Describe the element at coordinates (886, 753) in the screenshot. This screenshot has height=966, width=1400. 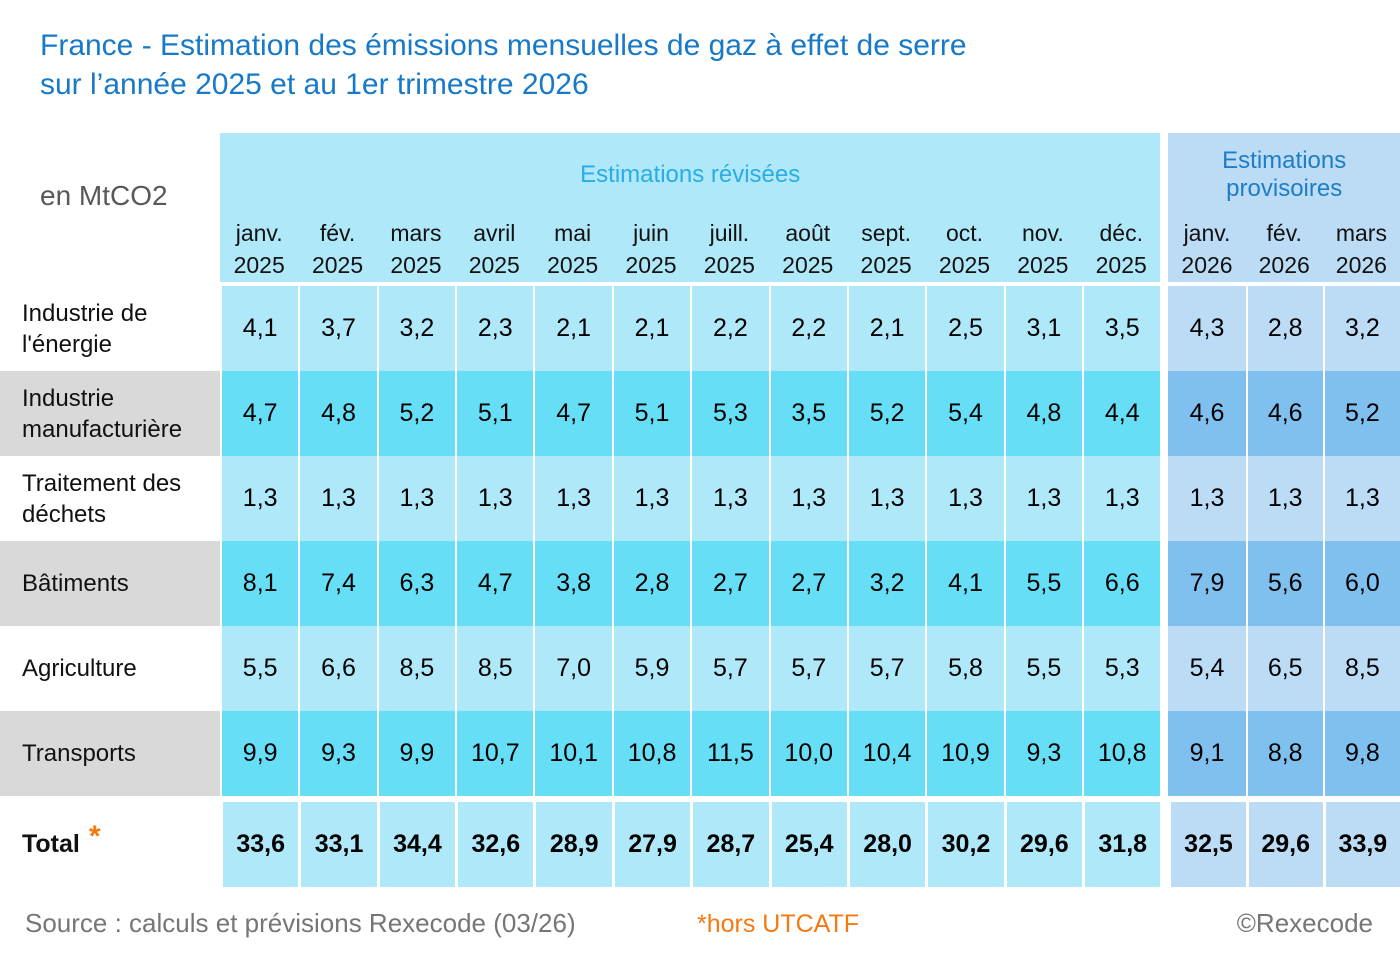
I see `value-cell: 10,4` at that location.